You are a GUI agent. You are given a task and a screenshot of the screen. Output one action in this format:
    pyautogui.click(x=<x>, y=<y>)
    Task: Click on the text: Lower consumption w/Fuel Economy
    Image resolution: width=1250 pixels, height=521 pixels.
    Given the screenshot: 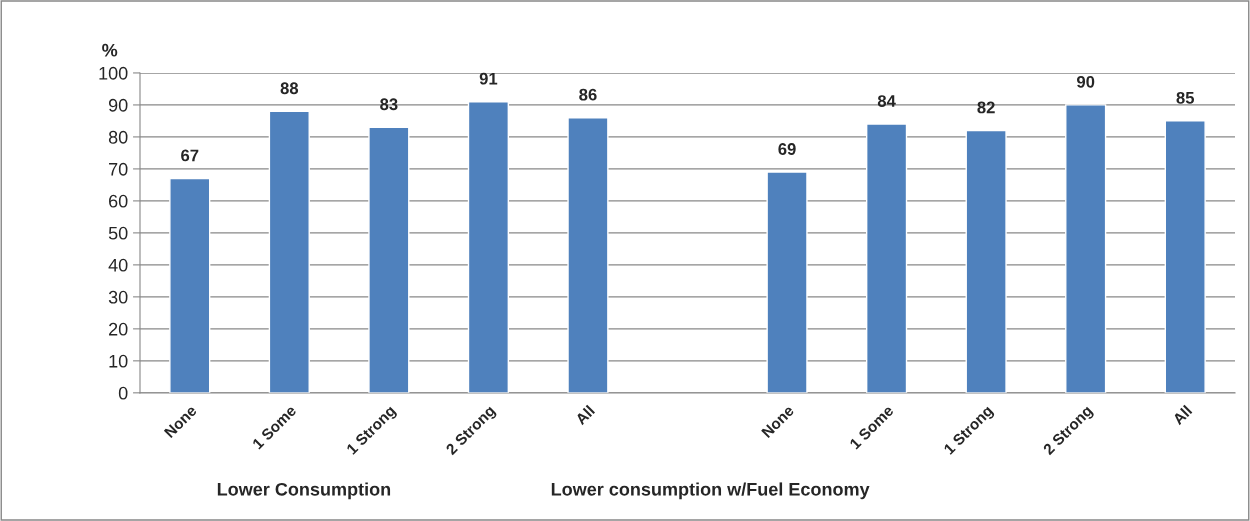 What is the action you would take?
    pyautogui.click(x=710, y=491)
    